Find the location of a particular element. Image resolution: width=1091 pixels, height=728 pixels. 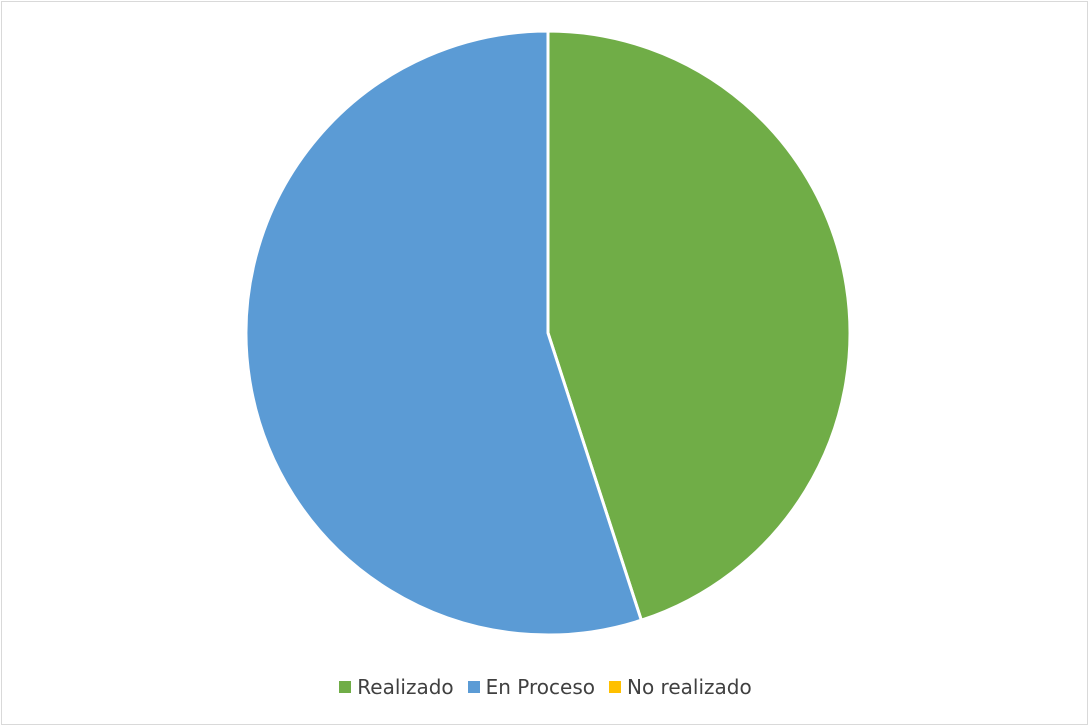

legend-label-realizado: Realizado is located at coordinates (405, 687).